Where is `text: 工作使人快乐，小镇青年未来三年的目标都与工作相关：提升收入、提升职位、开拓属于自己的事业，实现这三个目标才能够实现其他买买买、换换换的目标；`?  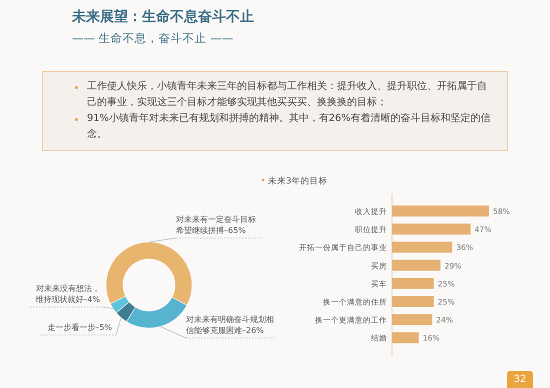 text: 工作使人快乐，小镇青年未来三年的目标都与工作相关：提升收入、提升职位、开拓属于自己的事业，实现这三个目标才能够实现其他买买买、换换换的目标； is located at coordinates (287, 94).